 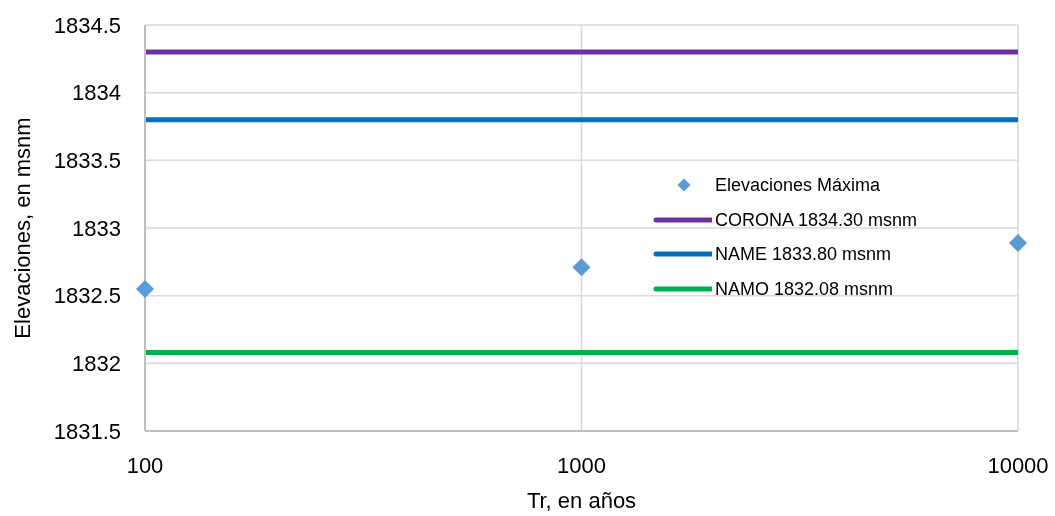 I want to click on y-tick-label: 1834, so click(x=96, y=93).